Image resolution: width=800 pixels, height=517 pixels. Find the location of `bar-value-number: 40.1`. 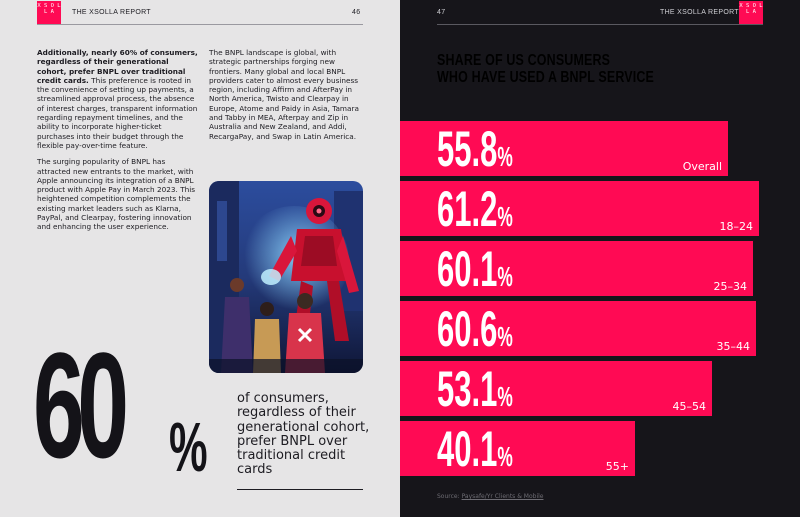

bar-value-number: 40.1 is located at coordinates (467, 449).